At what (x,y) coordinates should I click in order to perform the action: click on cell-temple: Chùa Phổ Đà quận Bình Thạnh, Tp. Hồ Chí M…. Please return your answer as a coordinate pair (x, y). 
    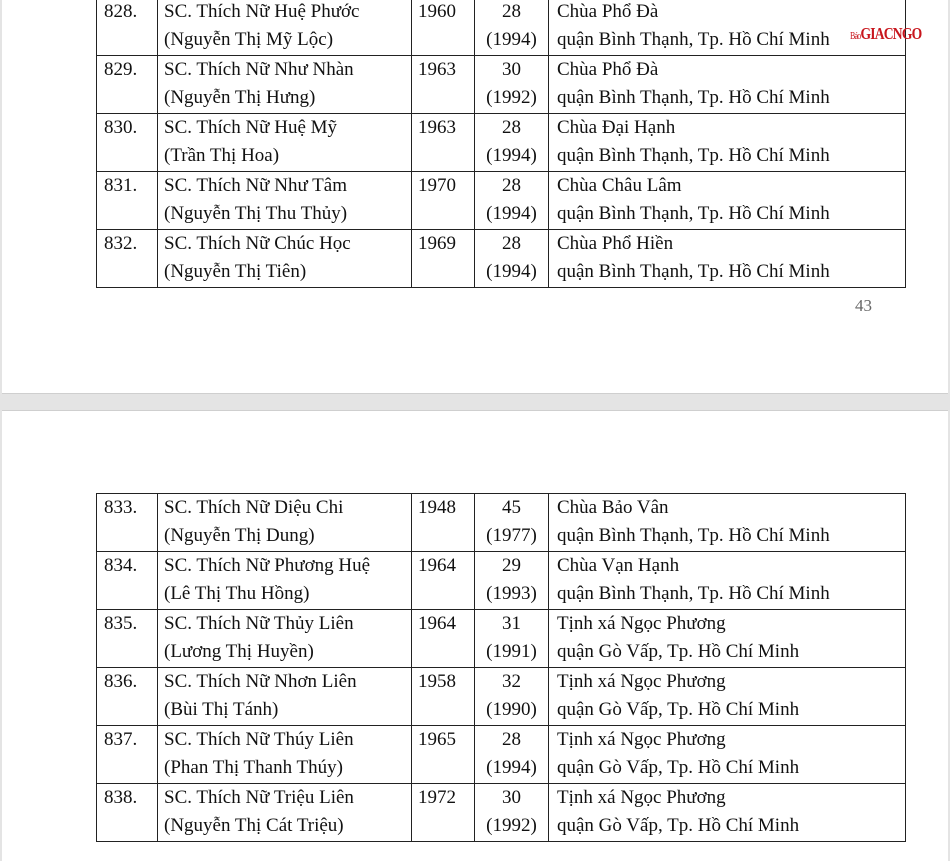
    Looking at the image, I should click on (727, 84).